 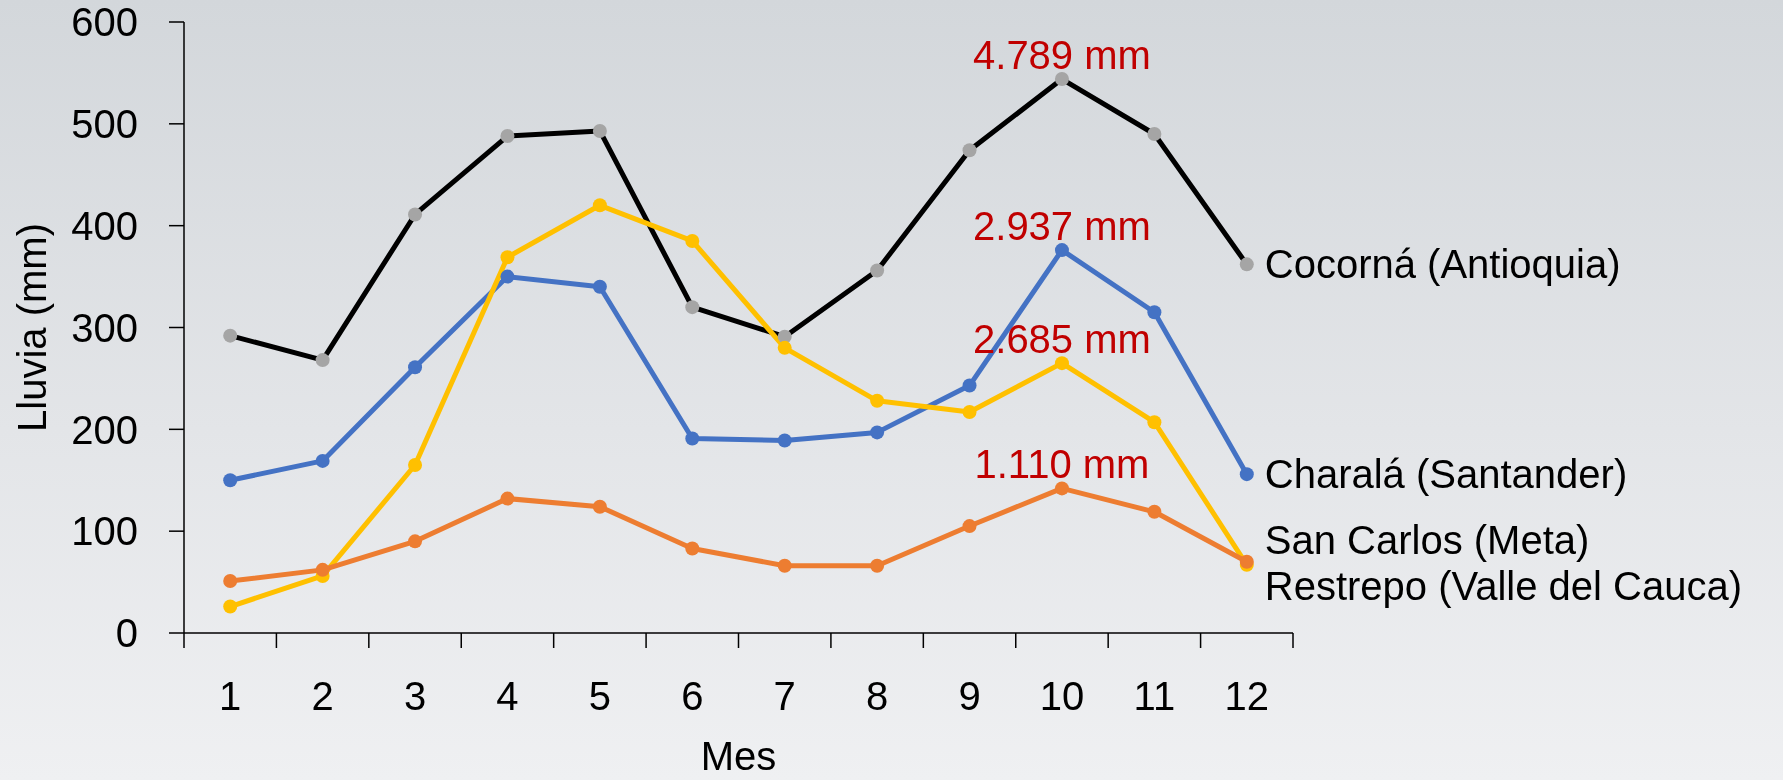 I want to click on x-tick-label: 4, so click(x=507, y=696).